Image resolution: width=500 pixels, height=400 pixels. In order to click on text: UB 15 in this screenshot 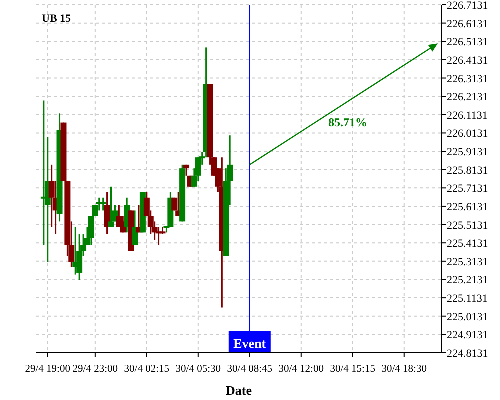, I will do `click(57, 19)`.